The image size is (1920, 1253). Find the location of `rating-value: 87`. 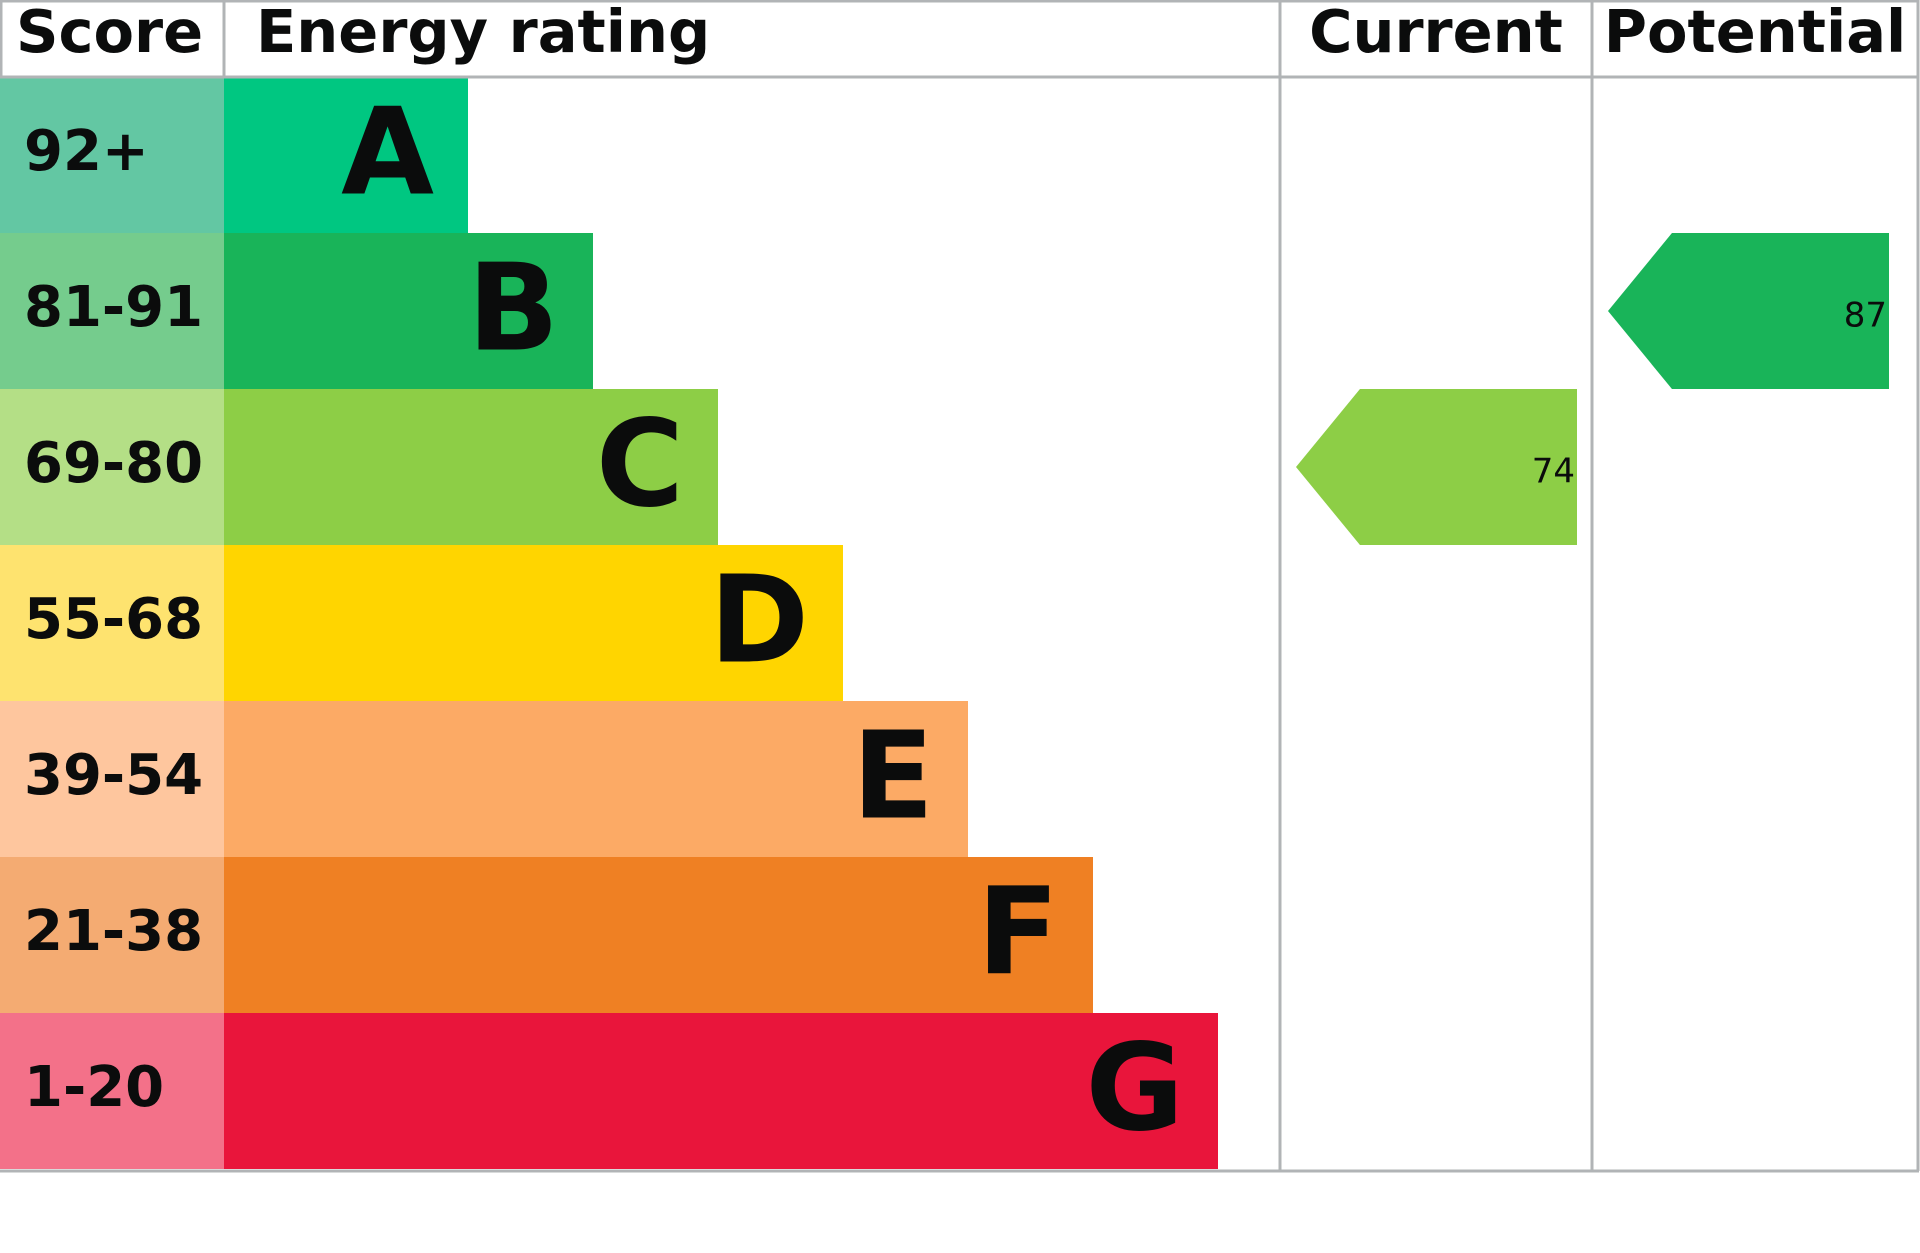

rating-value: 87 is located at coordinates (1865, 316).